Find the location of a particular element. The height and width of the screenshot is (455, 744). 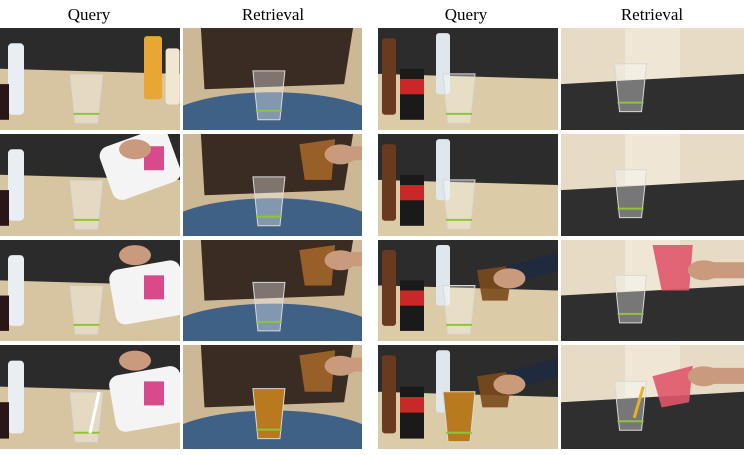

milk-stream is located at coordinates (94, 412).